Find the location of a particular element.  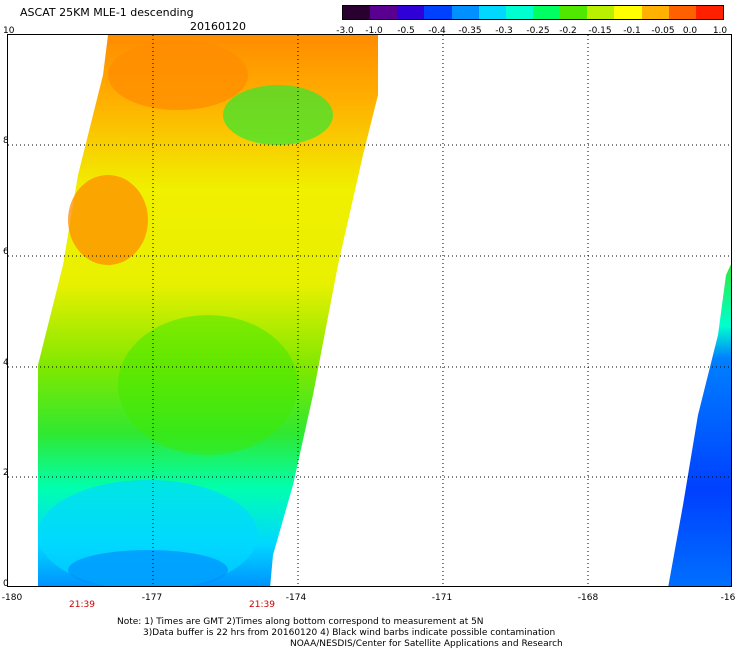

colorbar-tick: -0.3 is located at coordinates (504, 31).